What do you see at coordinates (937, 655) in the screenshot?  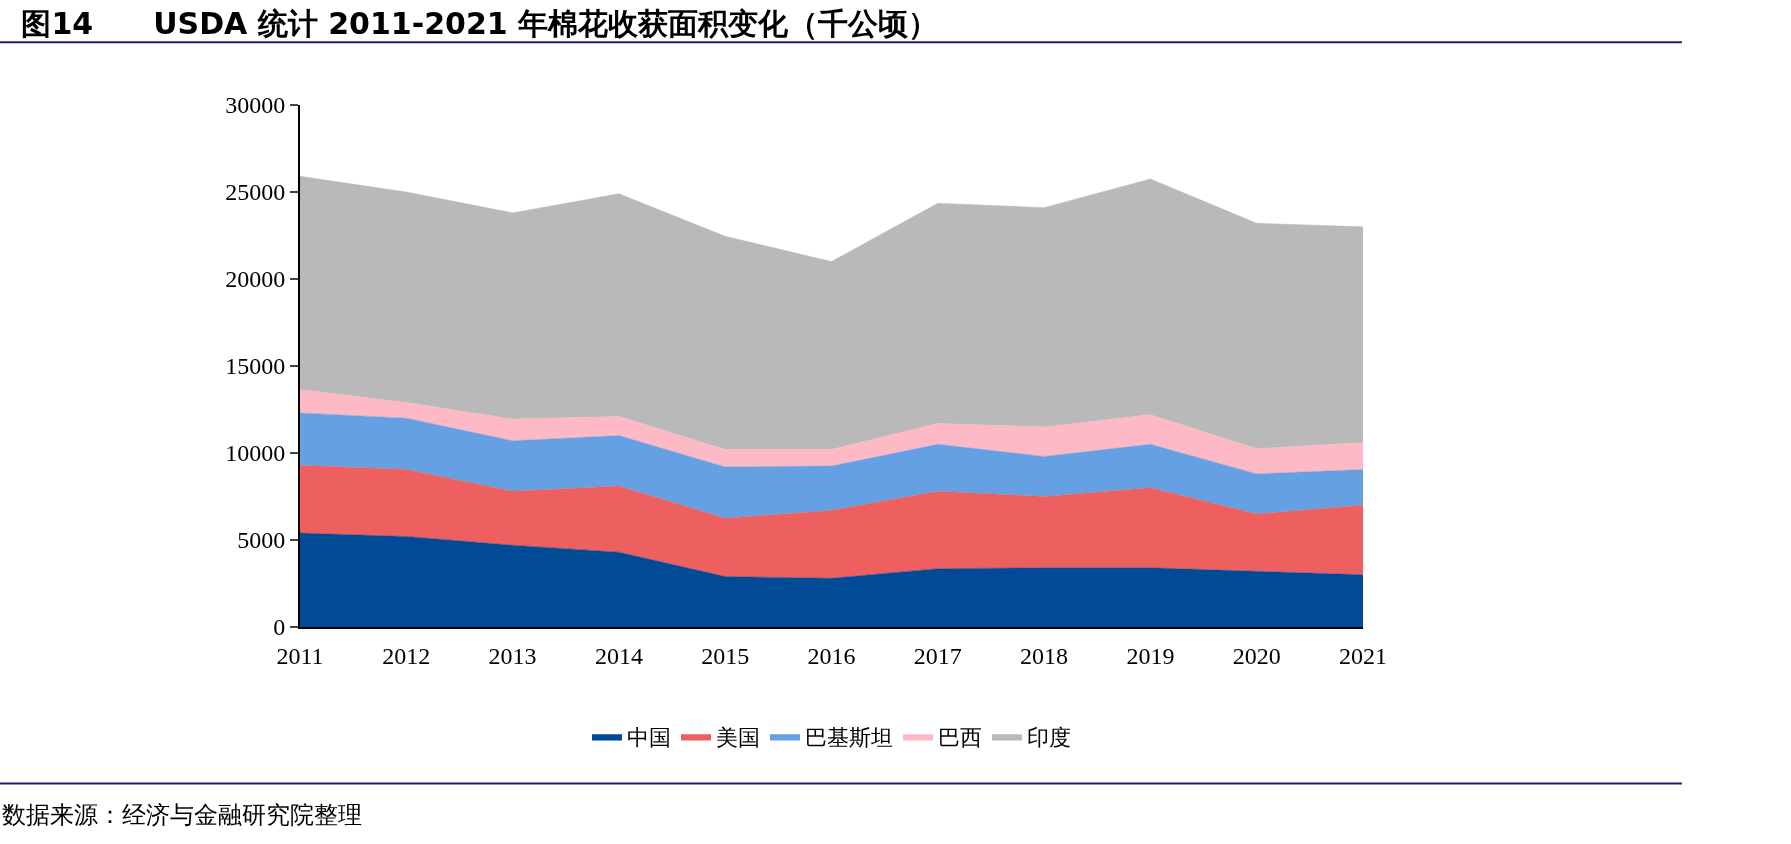 I see `x-tick-label: 2017` at bounding box center [937, 655].